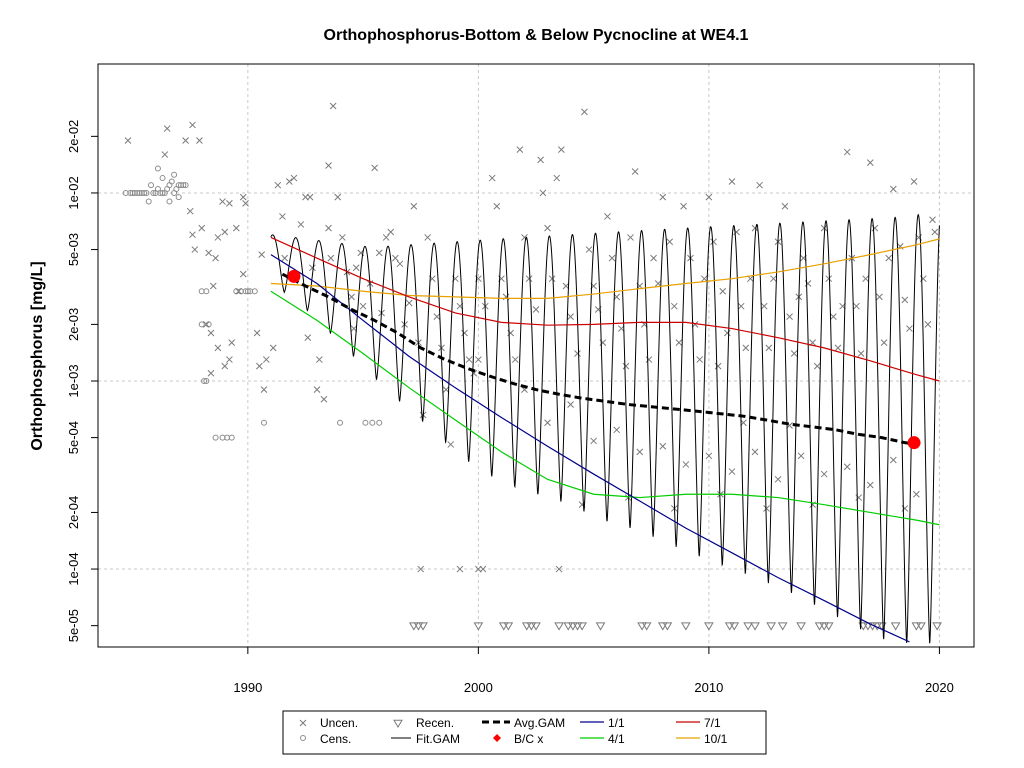 The height and width of the screenshot is (768, 1024). I want to click on y-tick-label: 5e-05, so click(73, 625).